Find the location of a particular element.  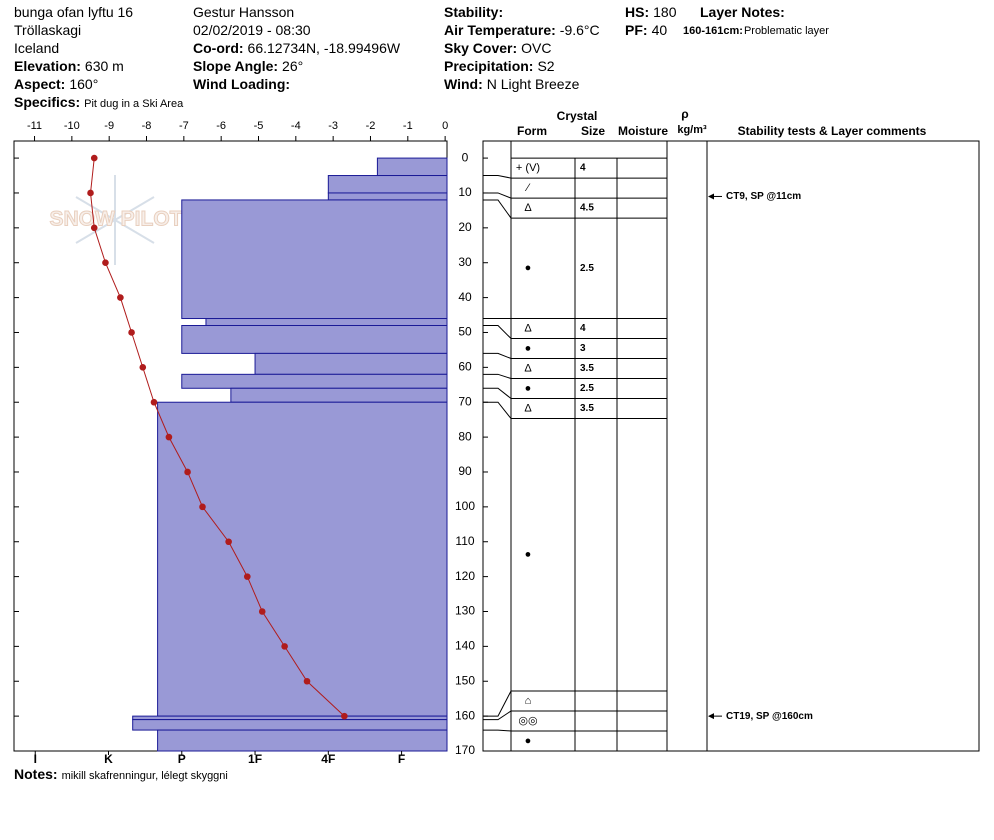

depth-tick-label: 10 is located at coordinates (465, 192).